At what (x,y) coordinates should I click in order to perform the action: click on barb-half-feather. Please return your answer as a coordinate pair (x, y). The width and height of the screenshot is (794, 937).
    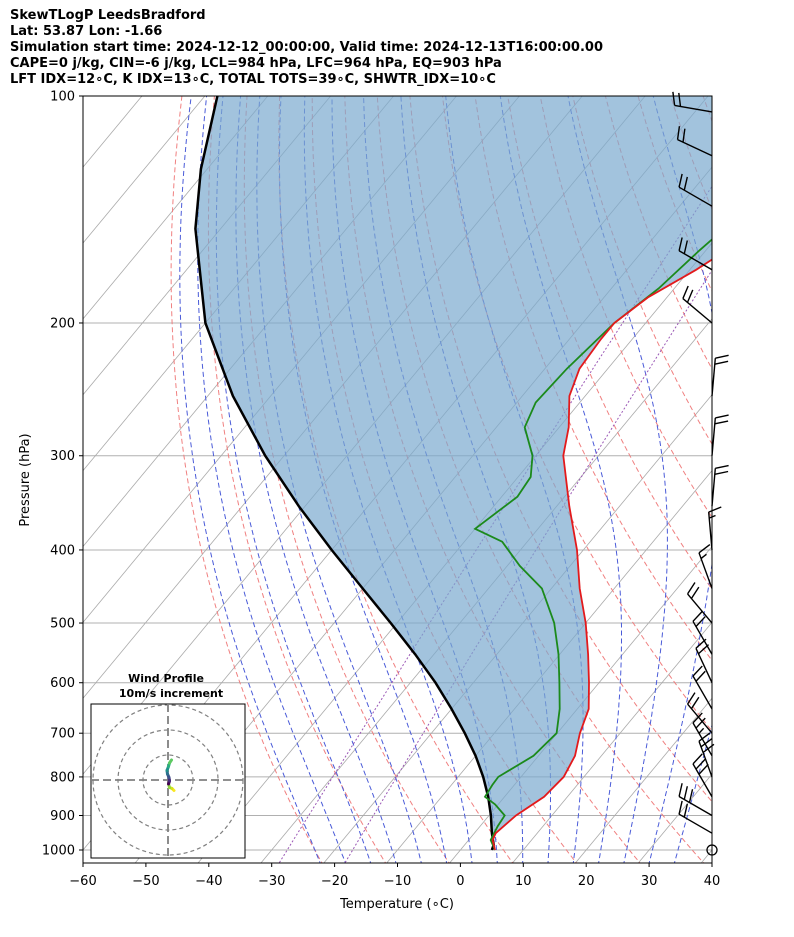
    Looking at the image, I should click on (701, 730).